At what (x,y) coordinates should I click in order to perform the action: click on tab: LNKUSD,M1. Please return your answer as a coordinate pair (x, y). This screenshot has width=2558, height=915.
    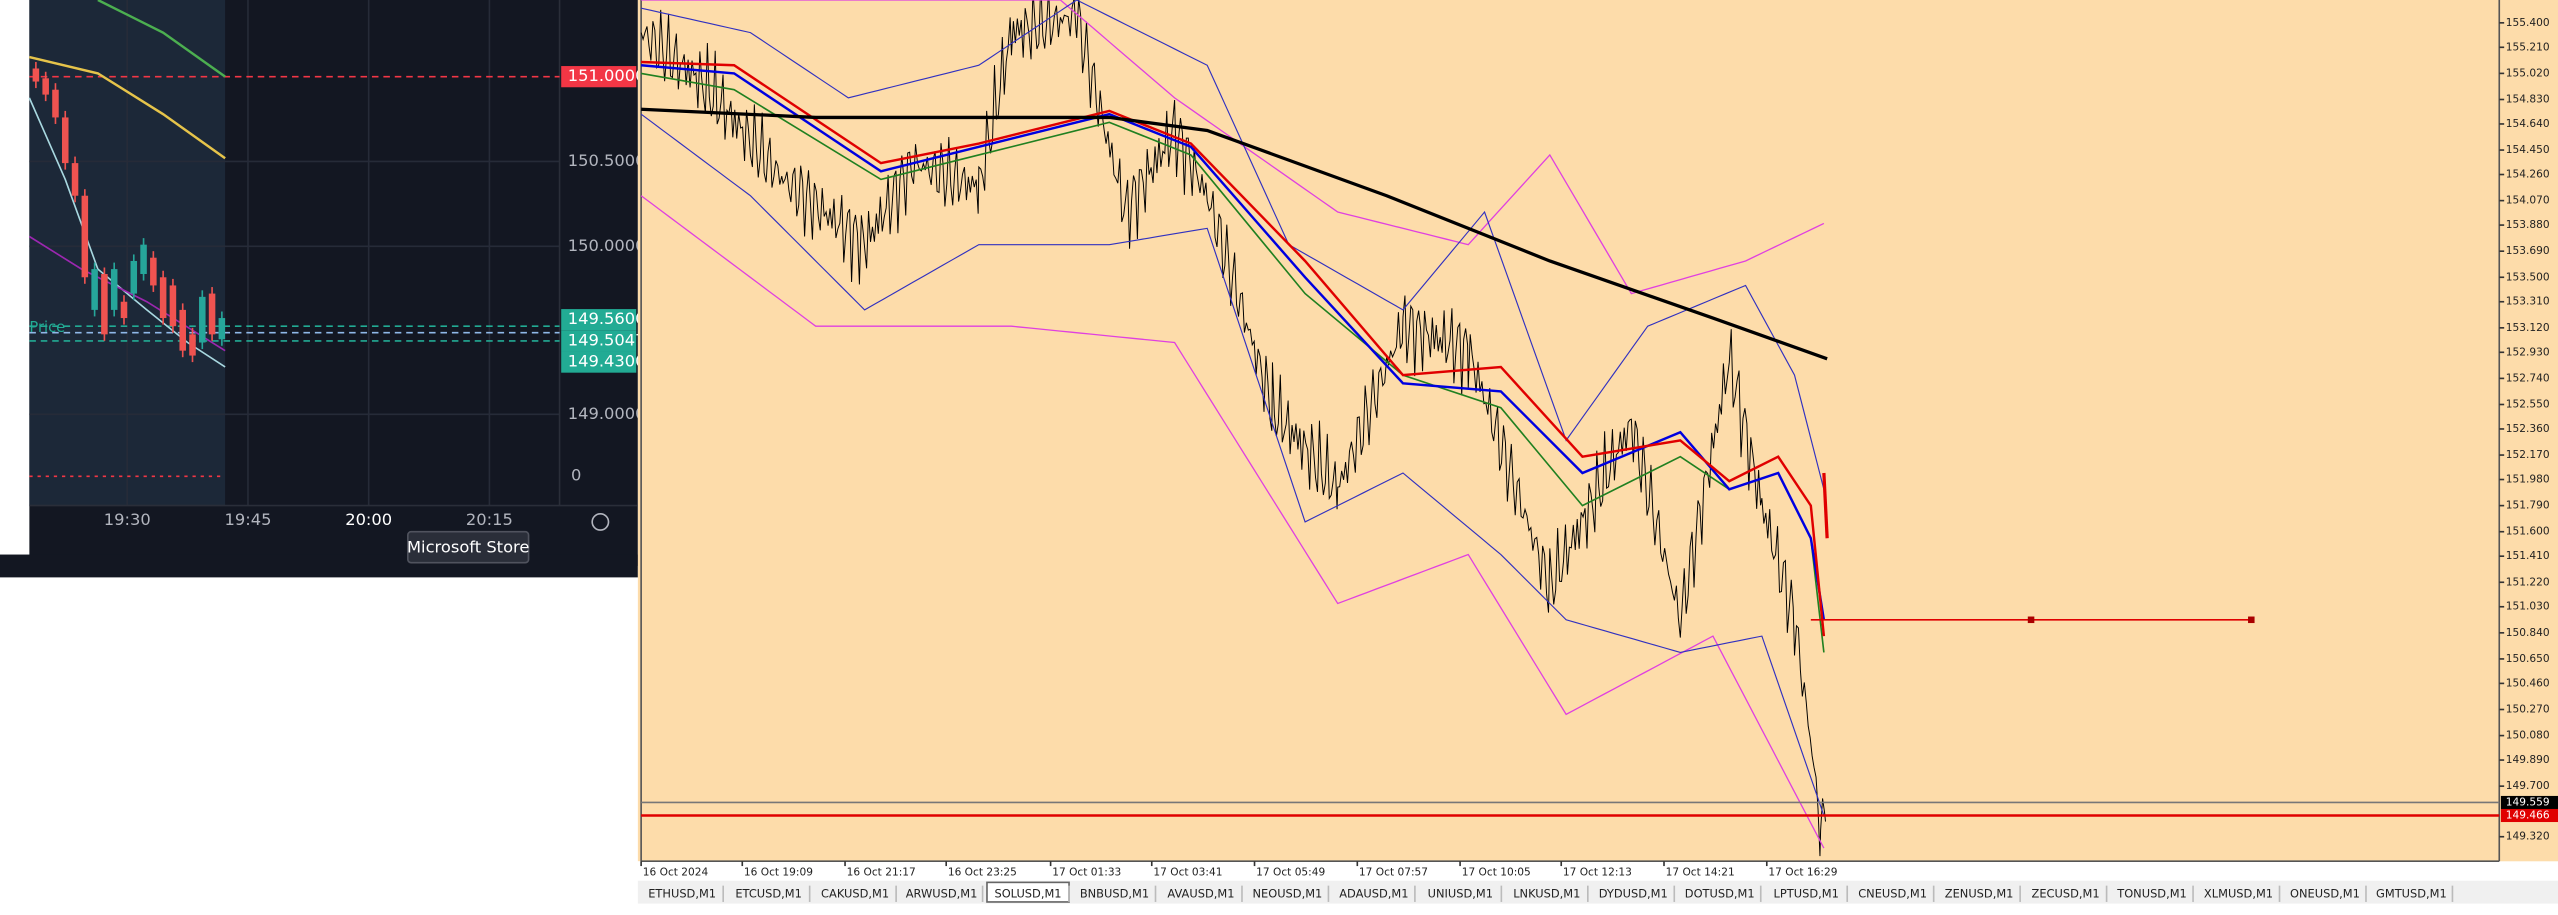
    Looking at the image, I should click on (1546, 893).